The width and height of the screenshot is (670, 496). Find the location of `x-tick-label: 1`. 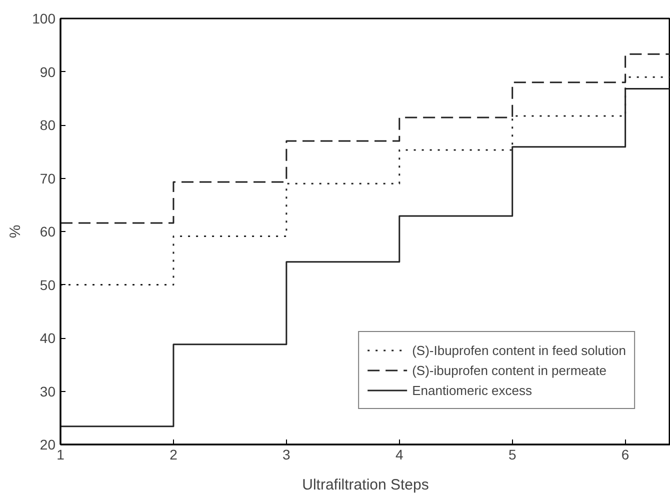

x-tick-label: 1 is located at coordinates (60, 454).